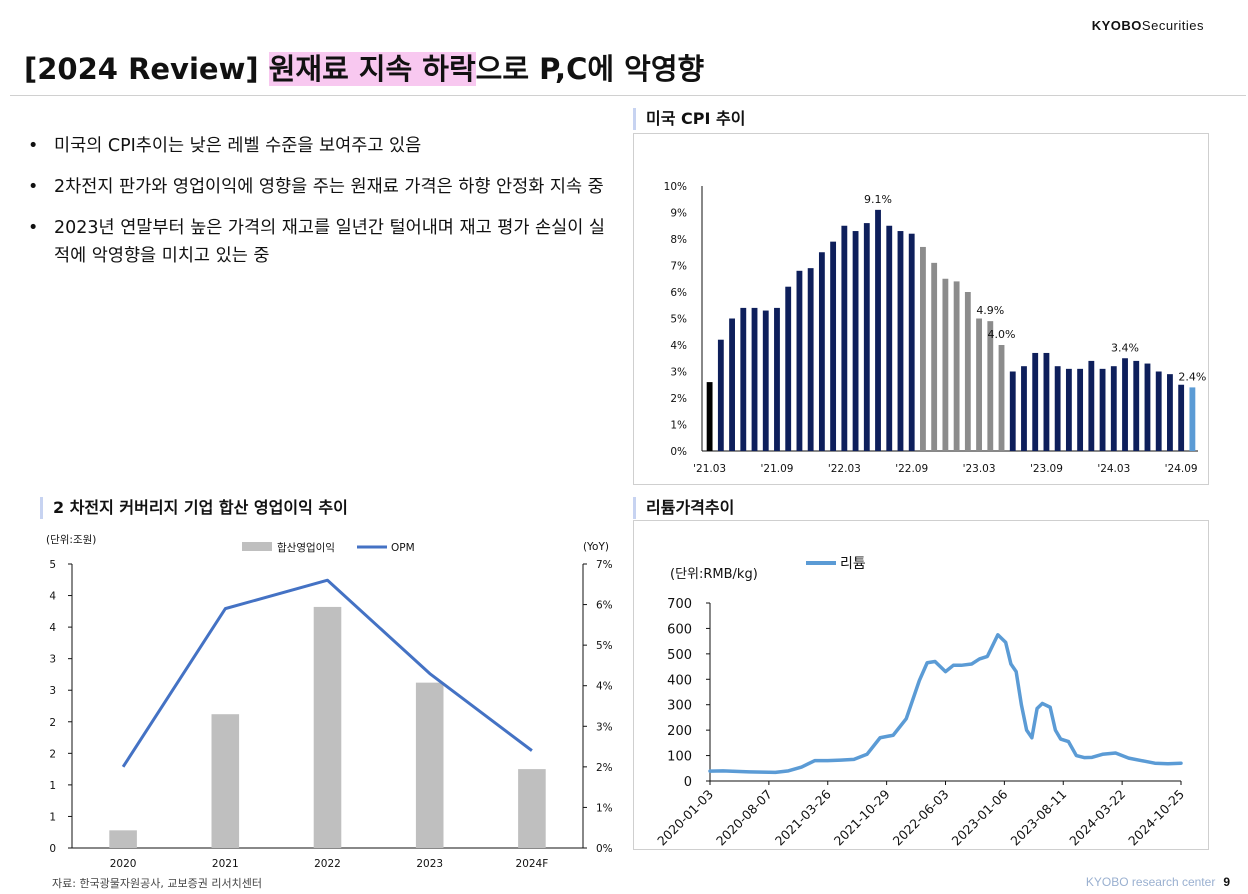 This screenshot has height=894, width=1248. I want to click on brand-logo: KYOBOSecurities, so click(1148, 25).